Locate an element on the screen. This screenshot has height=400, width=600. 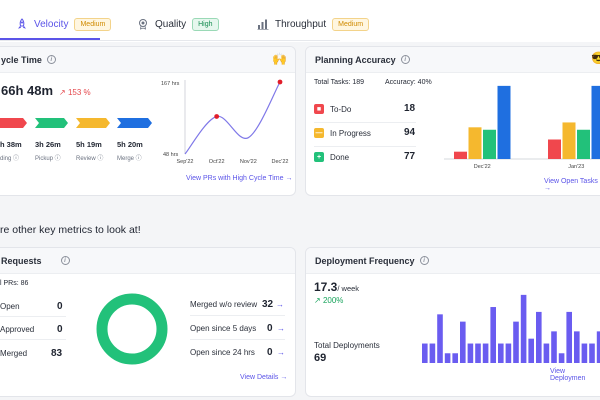
deploy-rate-value: 17.3 is located at coordinates (326, 287).